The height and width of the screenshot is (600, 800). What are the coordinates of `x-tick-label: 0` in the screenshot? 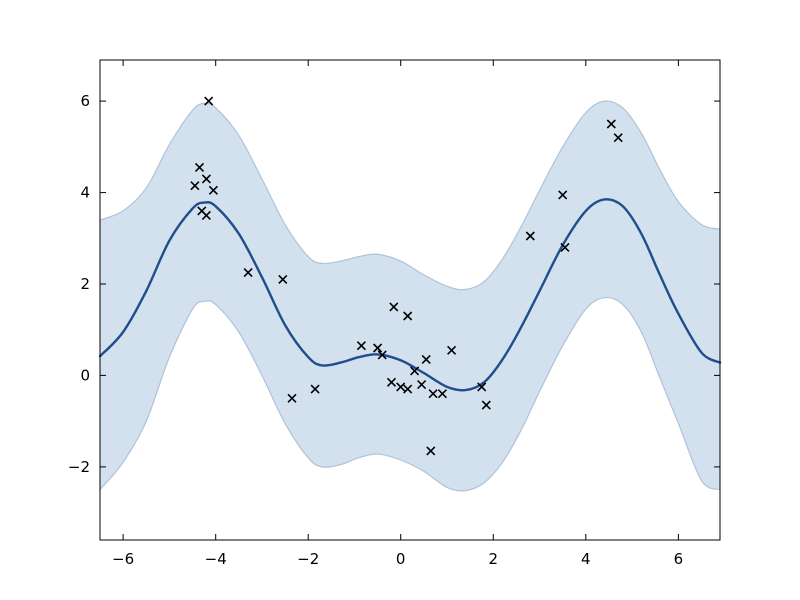 It's located at (401, 559).